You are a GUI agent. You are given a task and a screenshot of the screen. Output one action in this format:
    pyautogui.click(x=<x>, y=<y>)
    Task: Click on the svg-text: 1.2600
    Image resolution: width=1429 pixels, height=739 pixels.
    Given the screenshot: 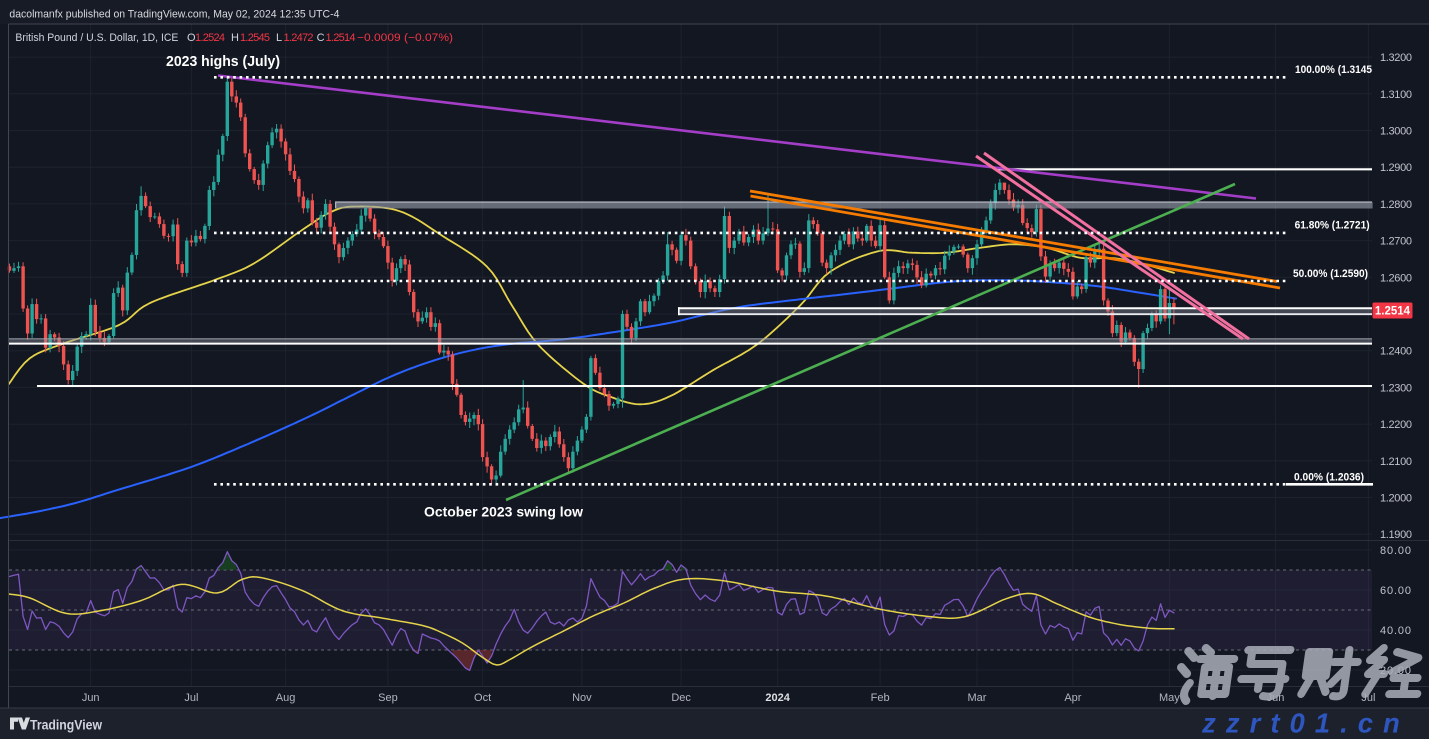 What is the action you would take?
    pyautogui.click(x=1396, y=278)
    